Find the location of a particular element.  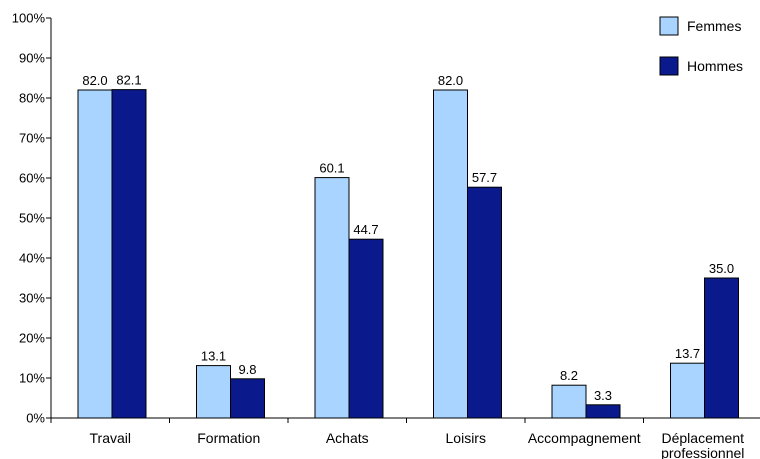

y-tick-label: 10% is located at coordinates (32, 378).